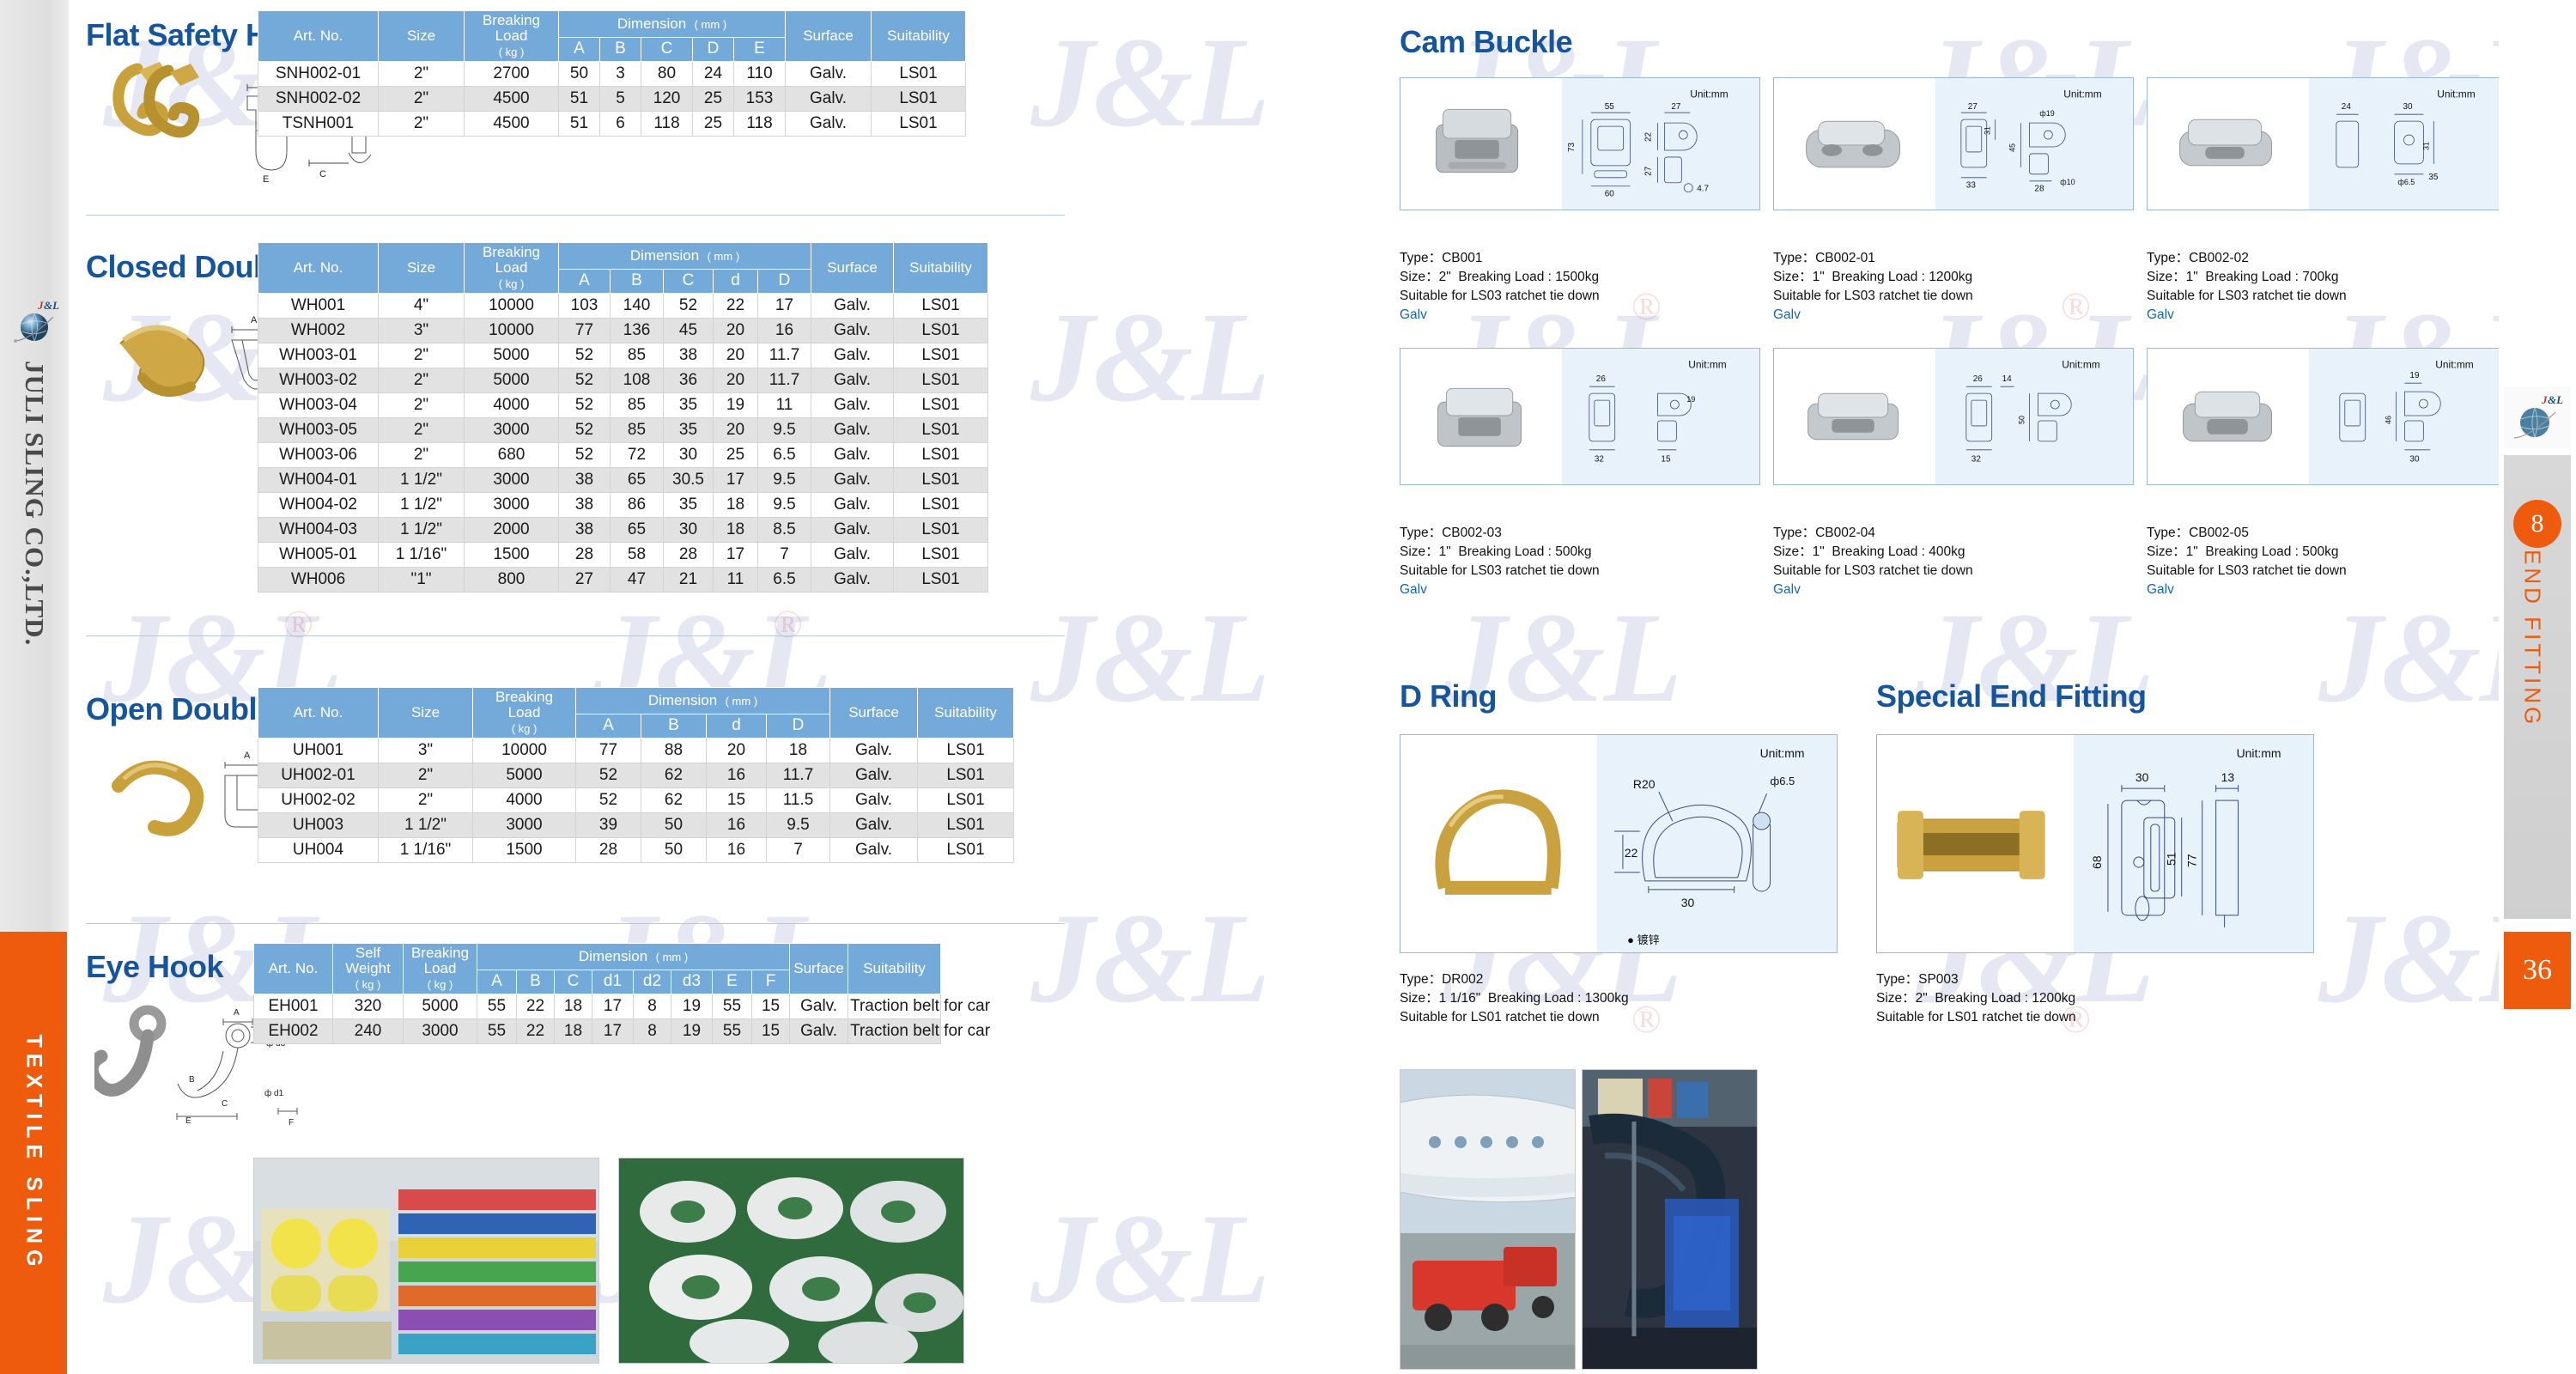 This screenshot has height=1374, width=2576. Describe the element at coordinates (512, 355) in the screenshot. I see `table-cell: 5000` at that location.